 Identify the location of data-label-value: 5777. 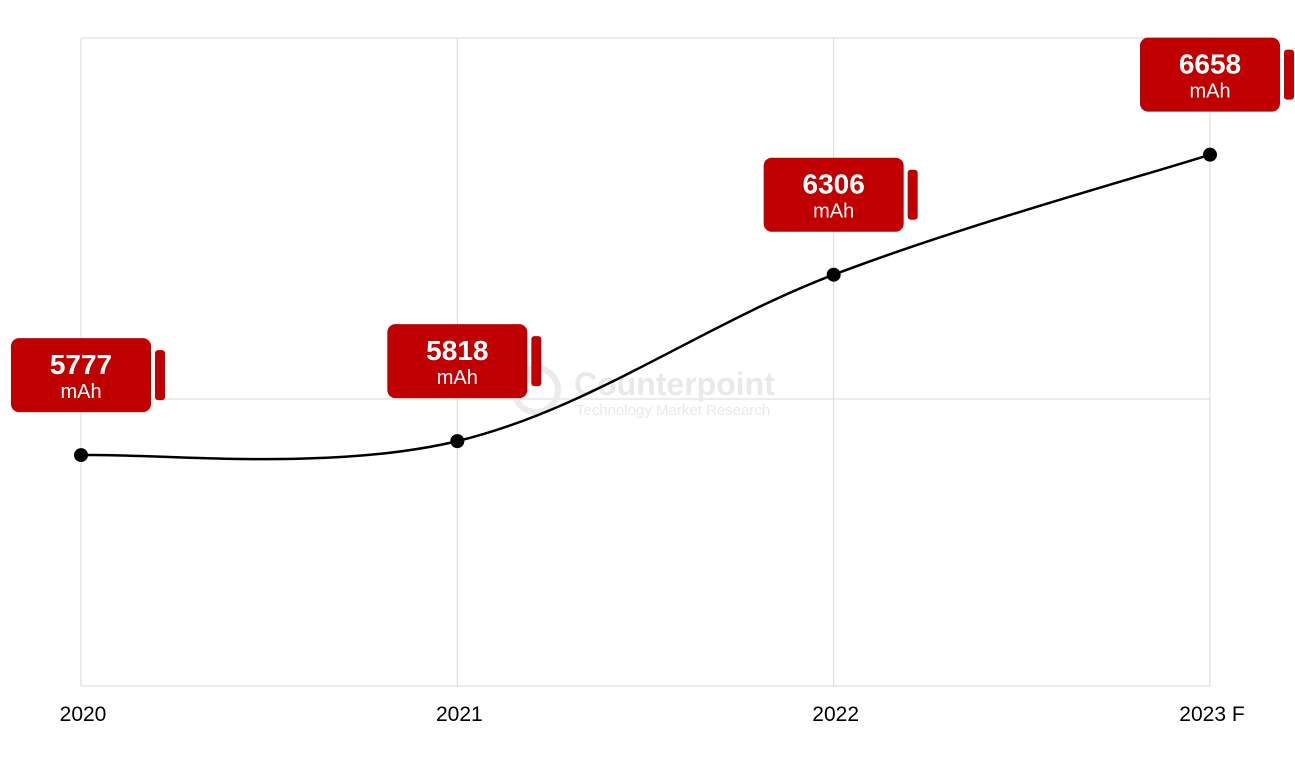
(81, 364).